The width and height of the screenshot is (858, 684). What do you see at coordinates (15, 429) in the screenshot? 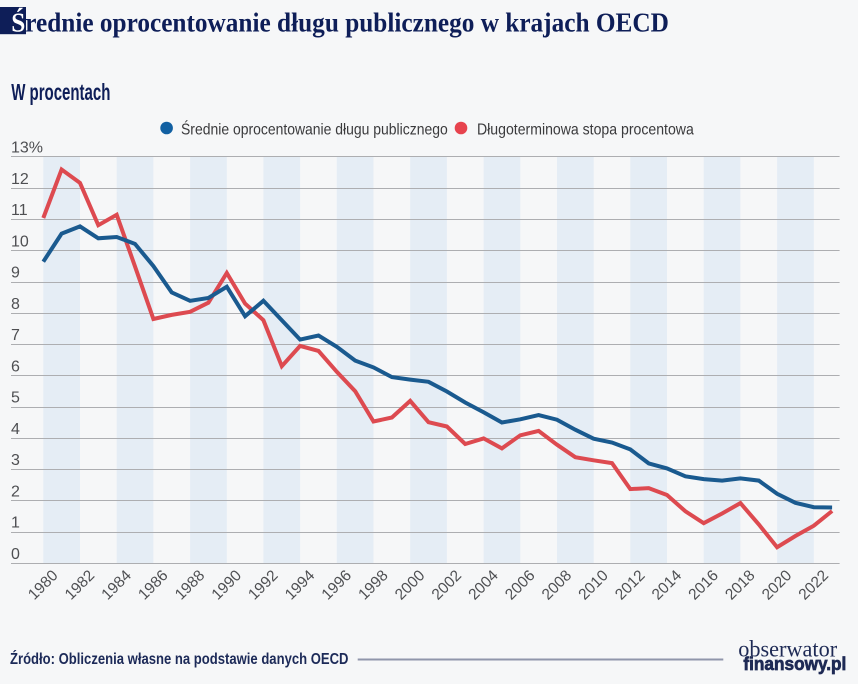
I see `svg-text: 4` at bounding box center [15, 429].